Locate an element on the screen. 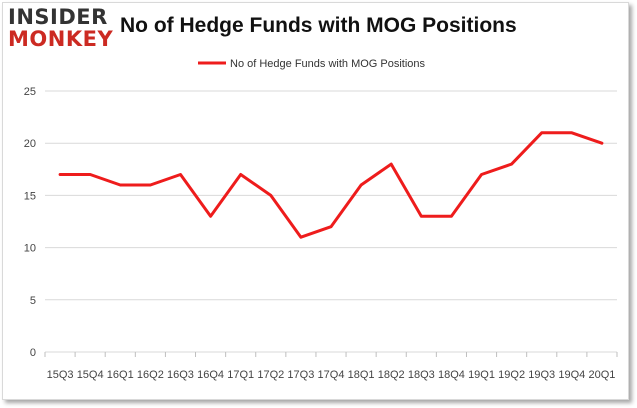 This screenshot has width=637, height=408. insider-monkey-logo: INSIDER MONKEY is located at coordinates (63, 30).